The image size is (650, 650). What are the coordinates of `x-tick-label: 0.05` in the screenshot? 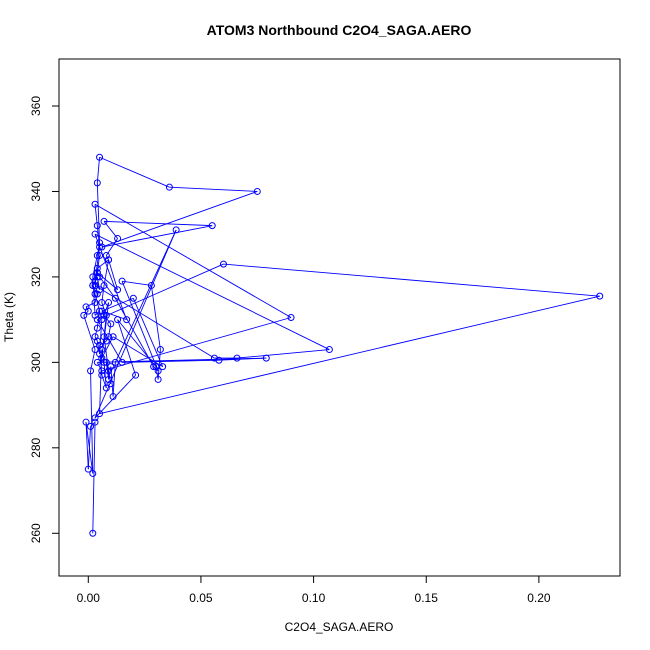 It's located at (201, 598).